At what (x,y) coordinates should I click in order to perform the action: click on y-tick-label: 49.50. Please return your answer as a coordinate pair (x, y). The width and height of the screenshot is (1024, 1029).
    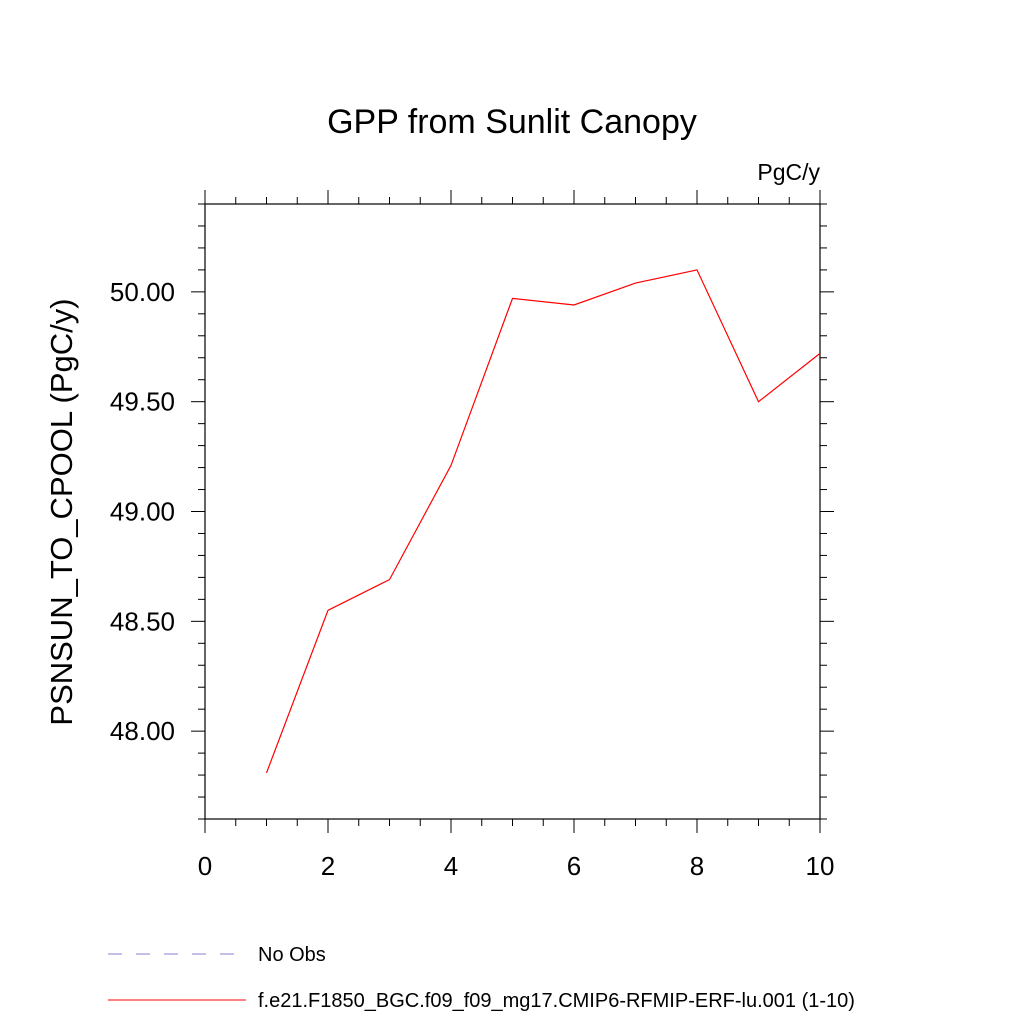
    Looking at the image, I should click on (142, 402).